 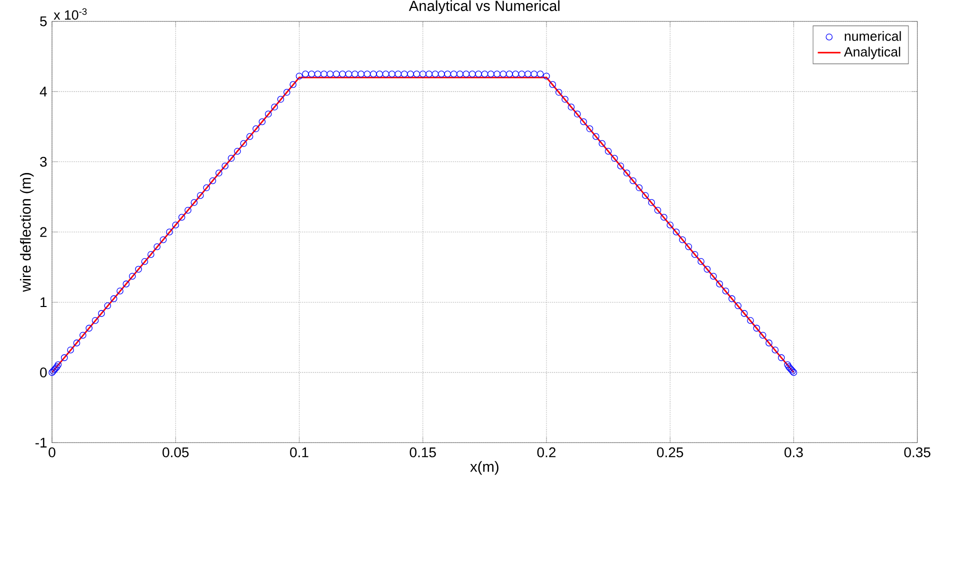 I want to click on x-tick-label: 0.15, so click(x=423, y=452).